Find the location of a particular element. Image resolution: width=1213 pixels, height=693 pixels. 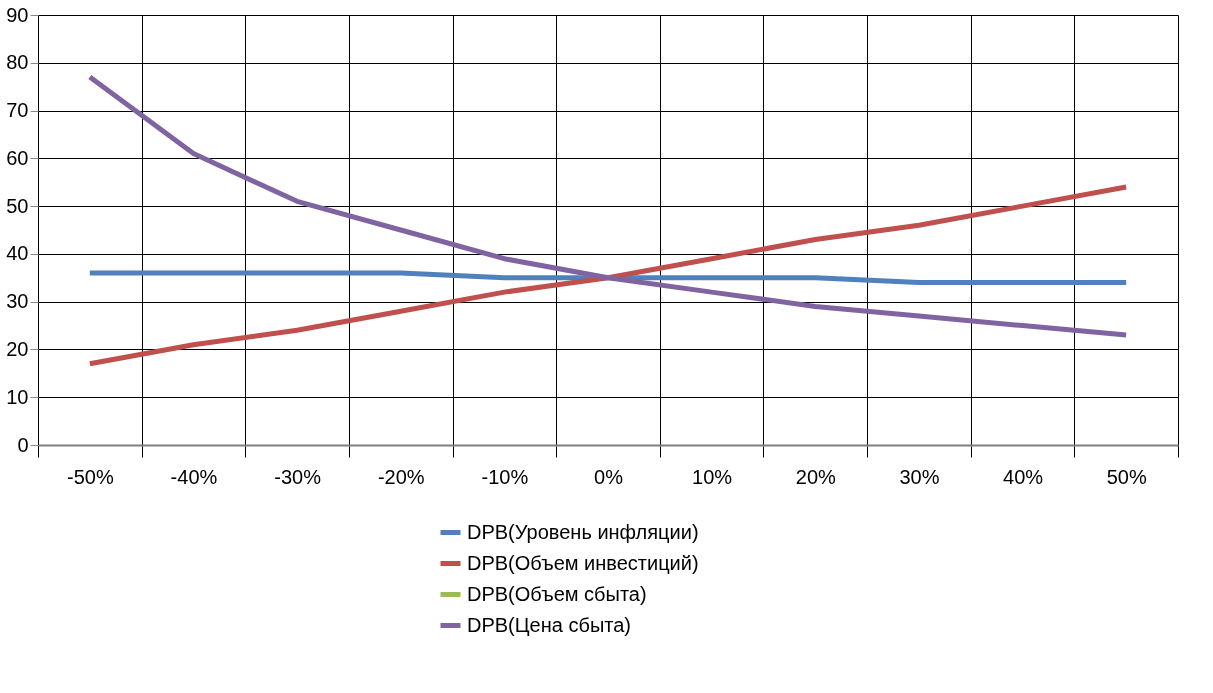

y-tick-label: 0 is located at coordinates (23, 444).